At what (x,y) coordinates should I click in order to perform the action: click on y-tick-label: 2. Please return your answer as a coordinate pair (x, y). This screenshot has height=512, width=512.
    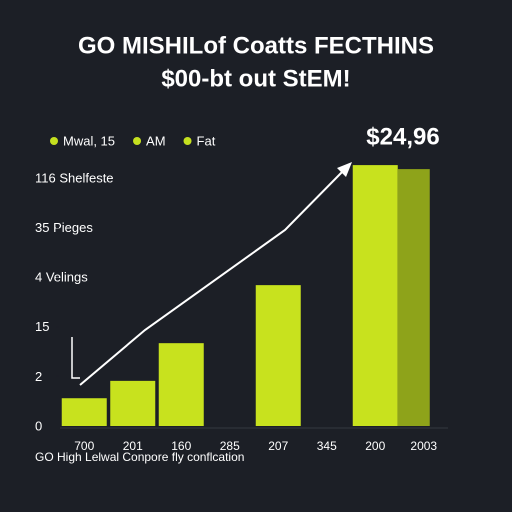
    Looking at the image, I should click on (38, 376).